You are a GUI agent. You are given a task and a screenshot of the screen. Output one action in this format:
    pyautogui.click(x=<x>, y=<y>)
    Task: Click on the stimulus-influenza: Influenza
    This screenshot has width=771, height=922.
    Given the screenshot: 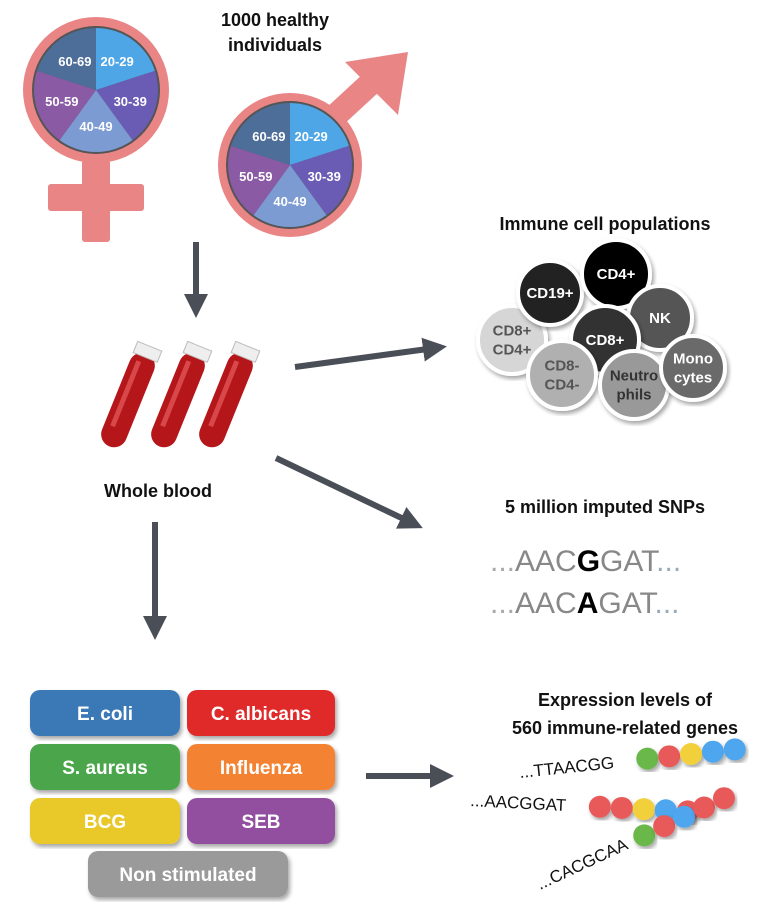 What is the action you would take?
    pyautogui.click(x=261, y=767)
    